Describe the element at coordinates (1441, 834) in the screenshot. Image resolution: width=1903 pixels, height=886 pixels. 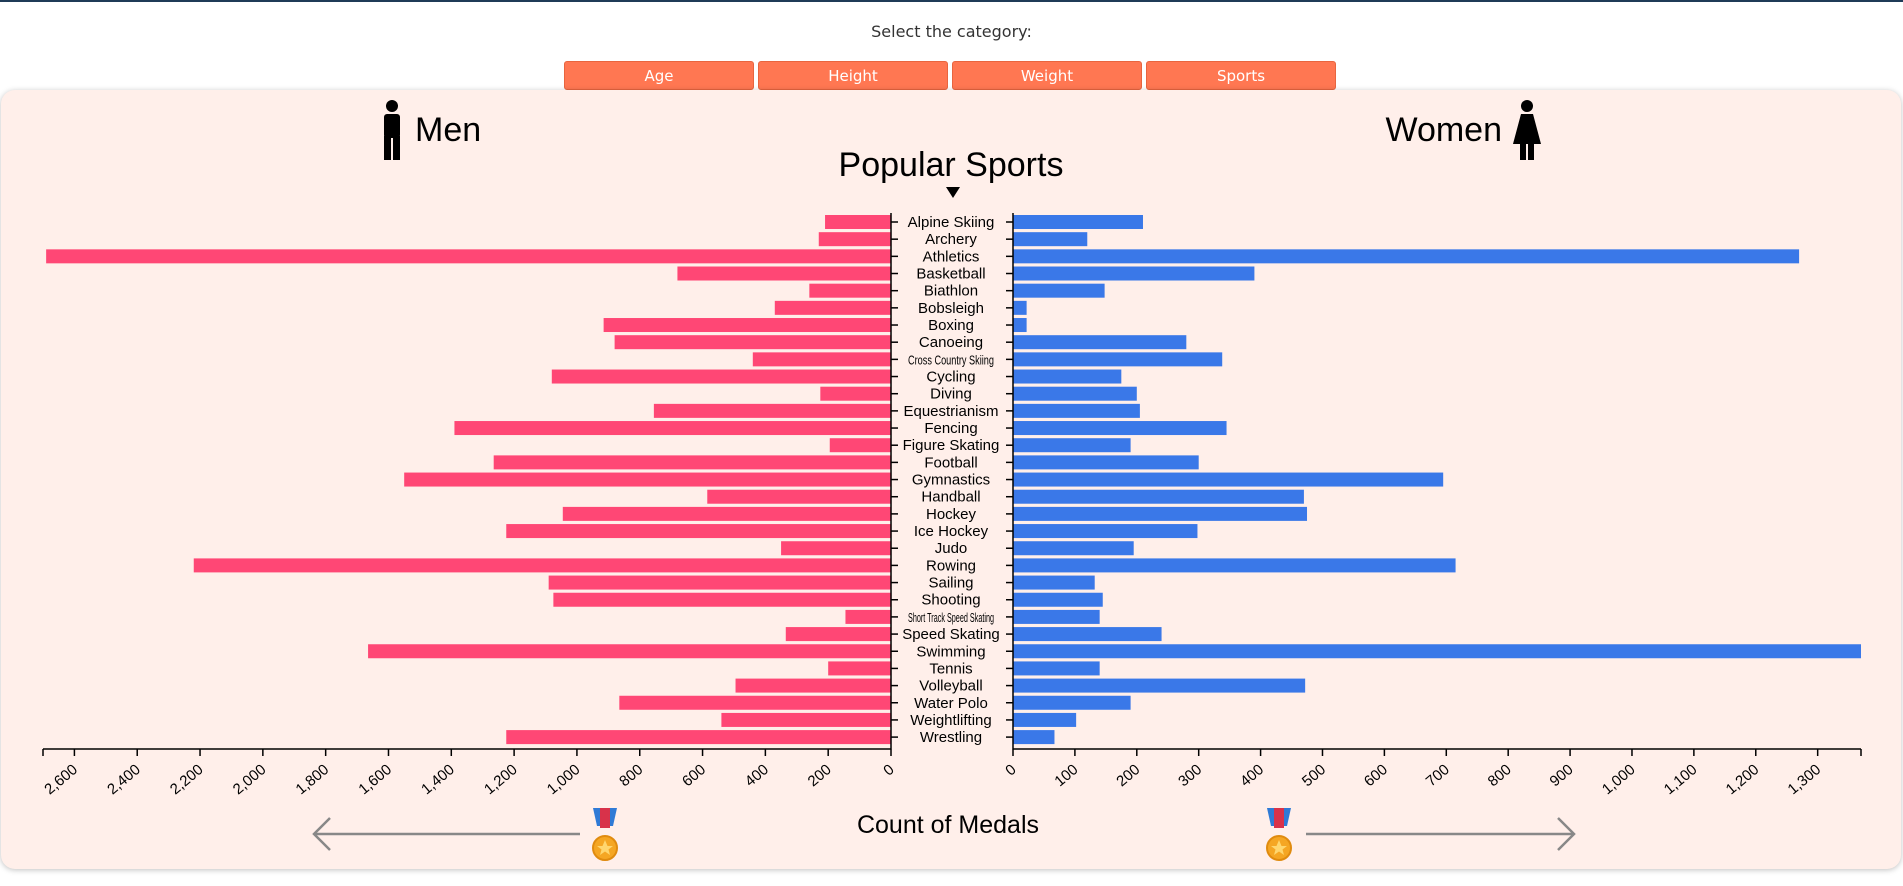
I see `right-arrow` at that location.